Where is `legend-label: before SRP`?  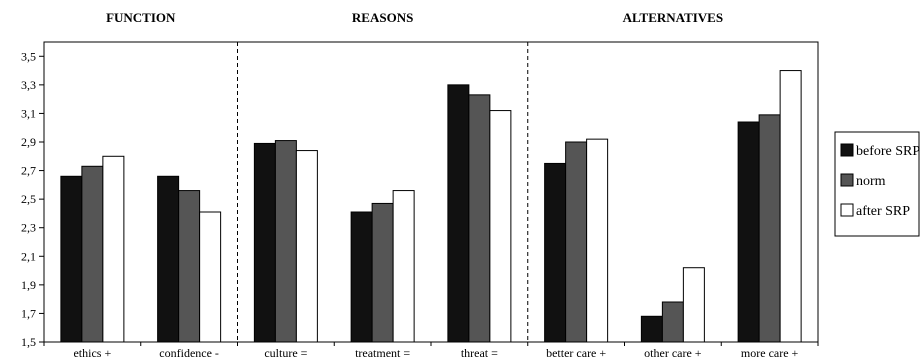
legend-label: before SRP is located at coordinates (888, 151).